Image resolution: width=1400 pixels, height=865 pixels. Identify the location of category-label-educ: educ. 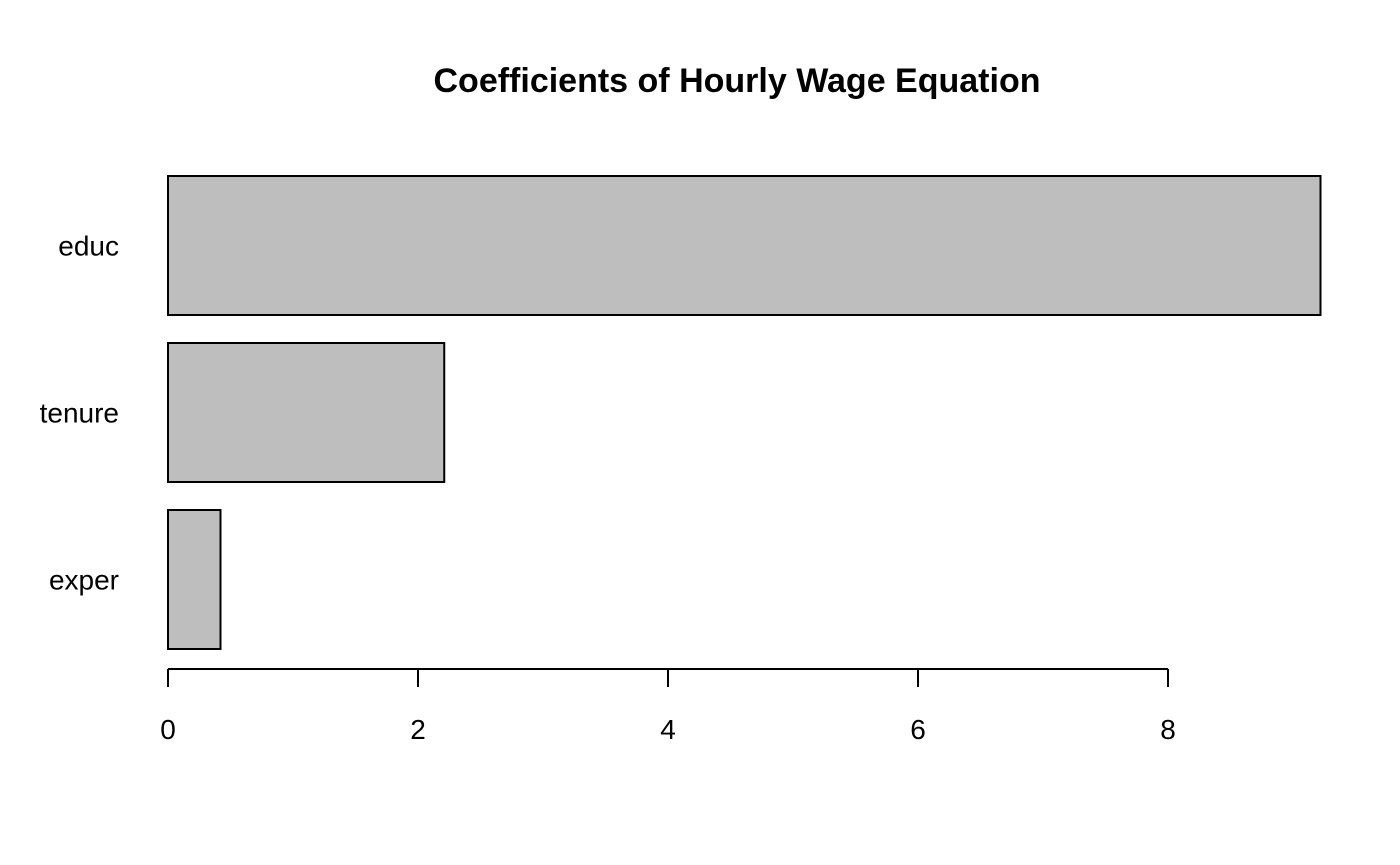
(88, 246).